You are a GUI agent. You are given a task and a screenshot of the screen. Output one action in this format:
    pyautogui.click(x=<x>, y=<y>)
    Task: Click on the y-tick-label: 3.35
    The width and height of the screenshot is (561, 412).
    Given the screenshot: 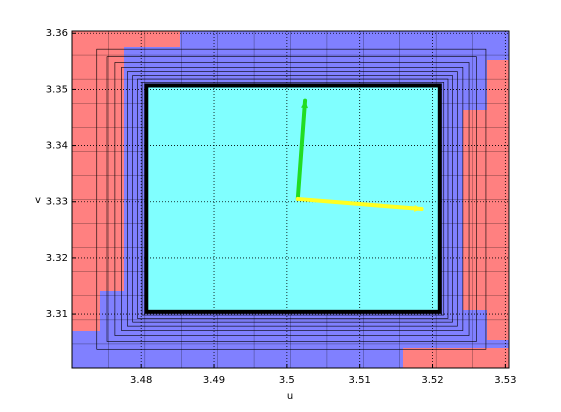 What is the action you would take?
    pyautogui.click(x=57, y=89)
    